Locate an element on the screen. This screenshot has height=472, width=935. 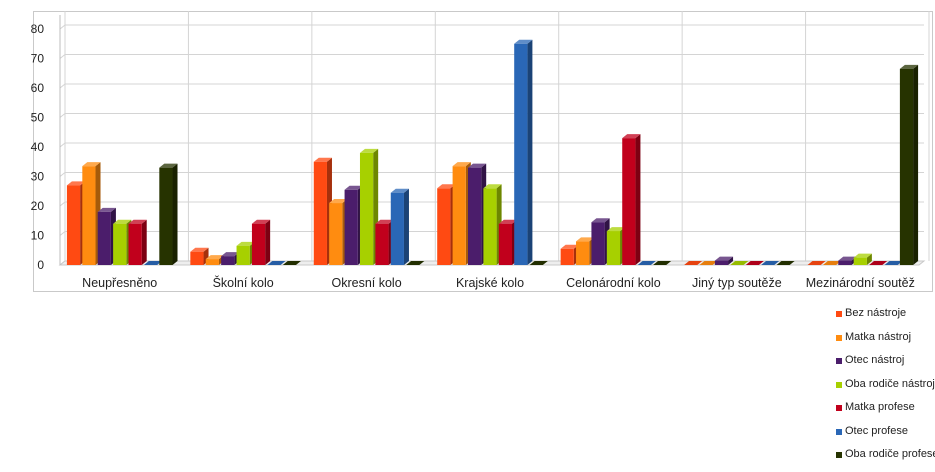
legend-item: Oba rodiče profese is located at coordinates (885, 460).